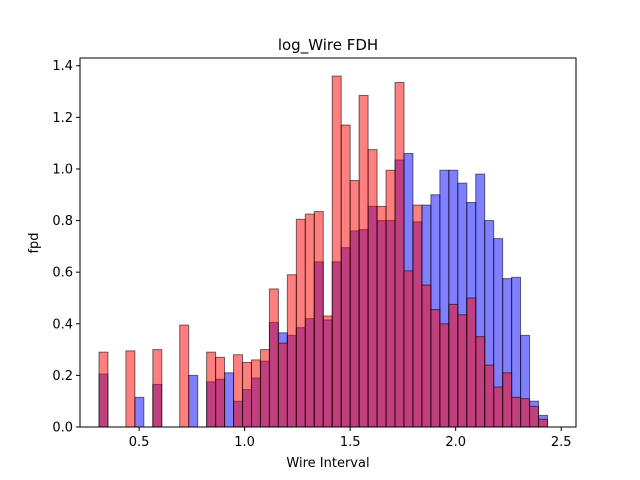 This screenshot has height=480, width=640. I want to click on x-axis-label: Wire Interval, so click(327, 463).